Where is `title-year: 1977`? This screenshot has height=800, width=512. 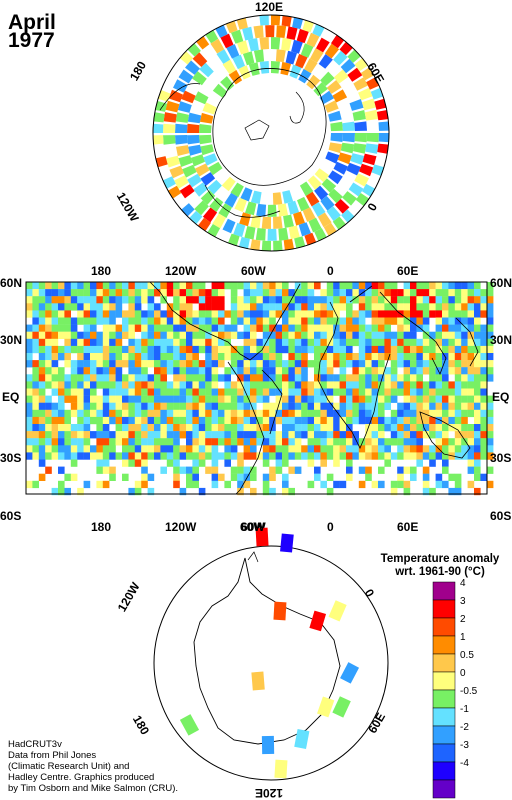
title-year: 1977 is located at coordinates (31, 40).